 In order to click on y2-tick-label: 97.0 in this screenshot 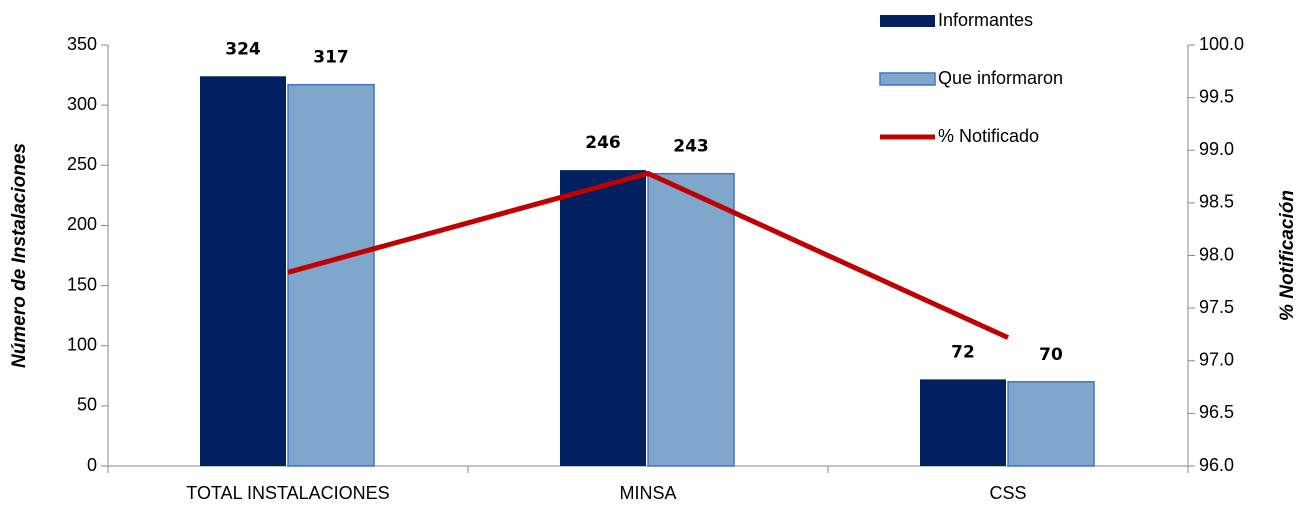, I will do `click(1216, 360)`.